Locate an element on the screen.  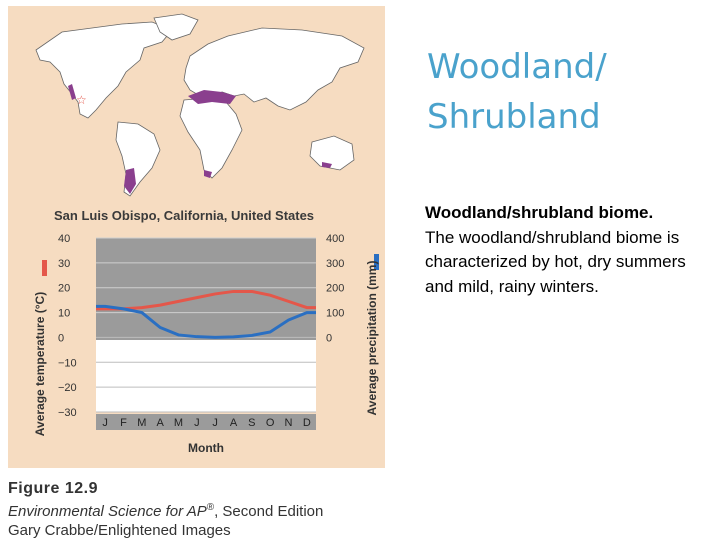
month-strip-bg is located at coordinates (206, 422).